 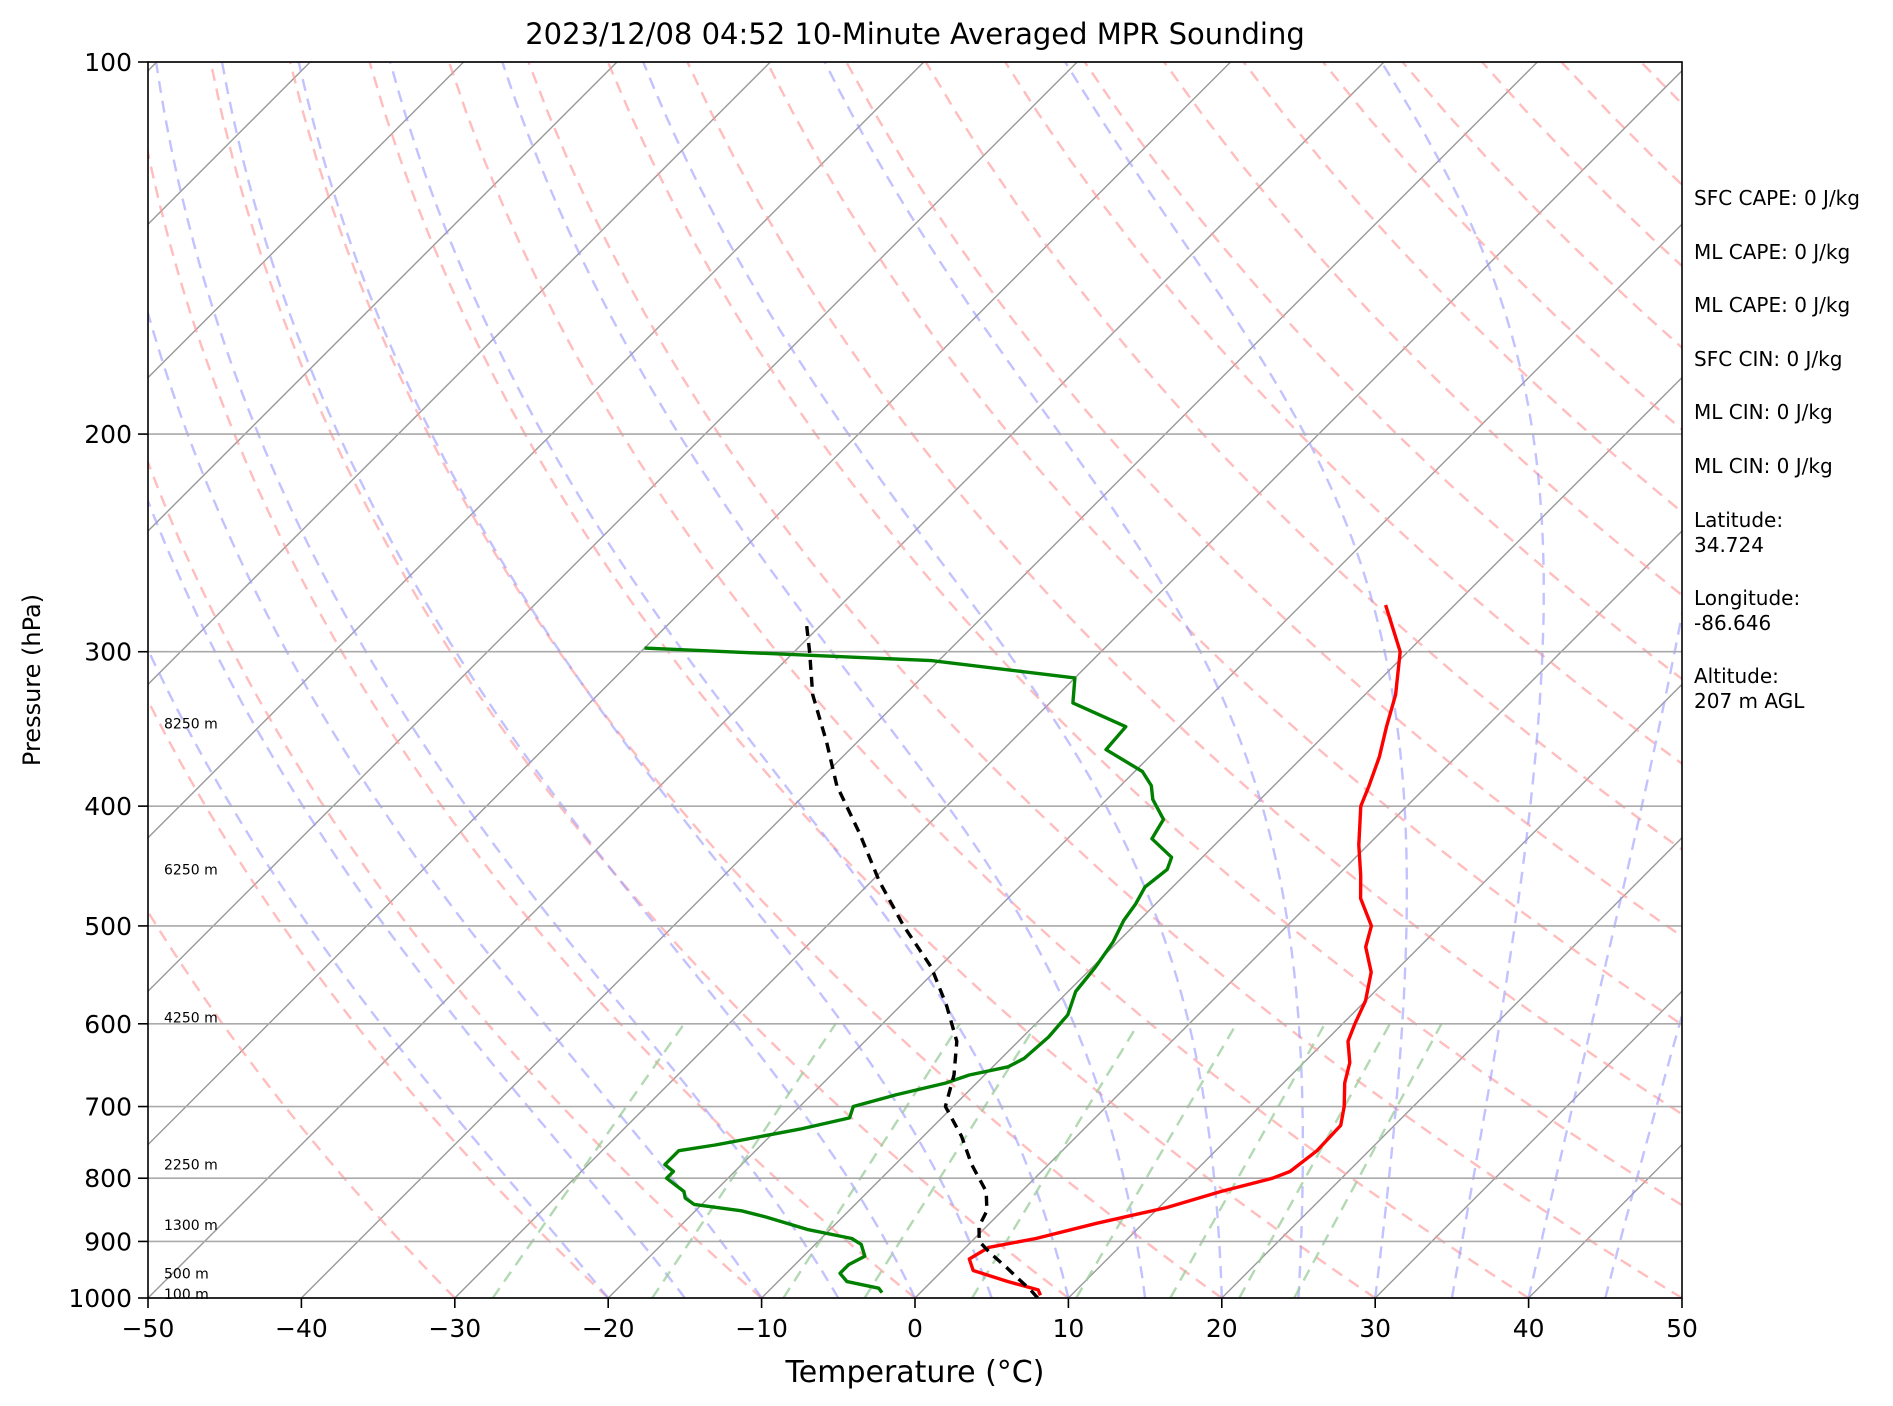 What do you see at coordinates (108, 652) in the screenshot?
I see `y-tick-label: 300` at bounding box center [108, 652].